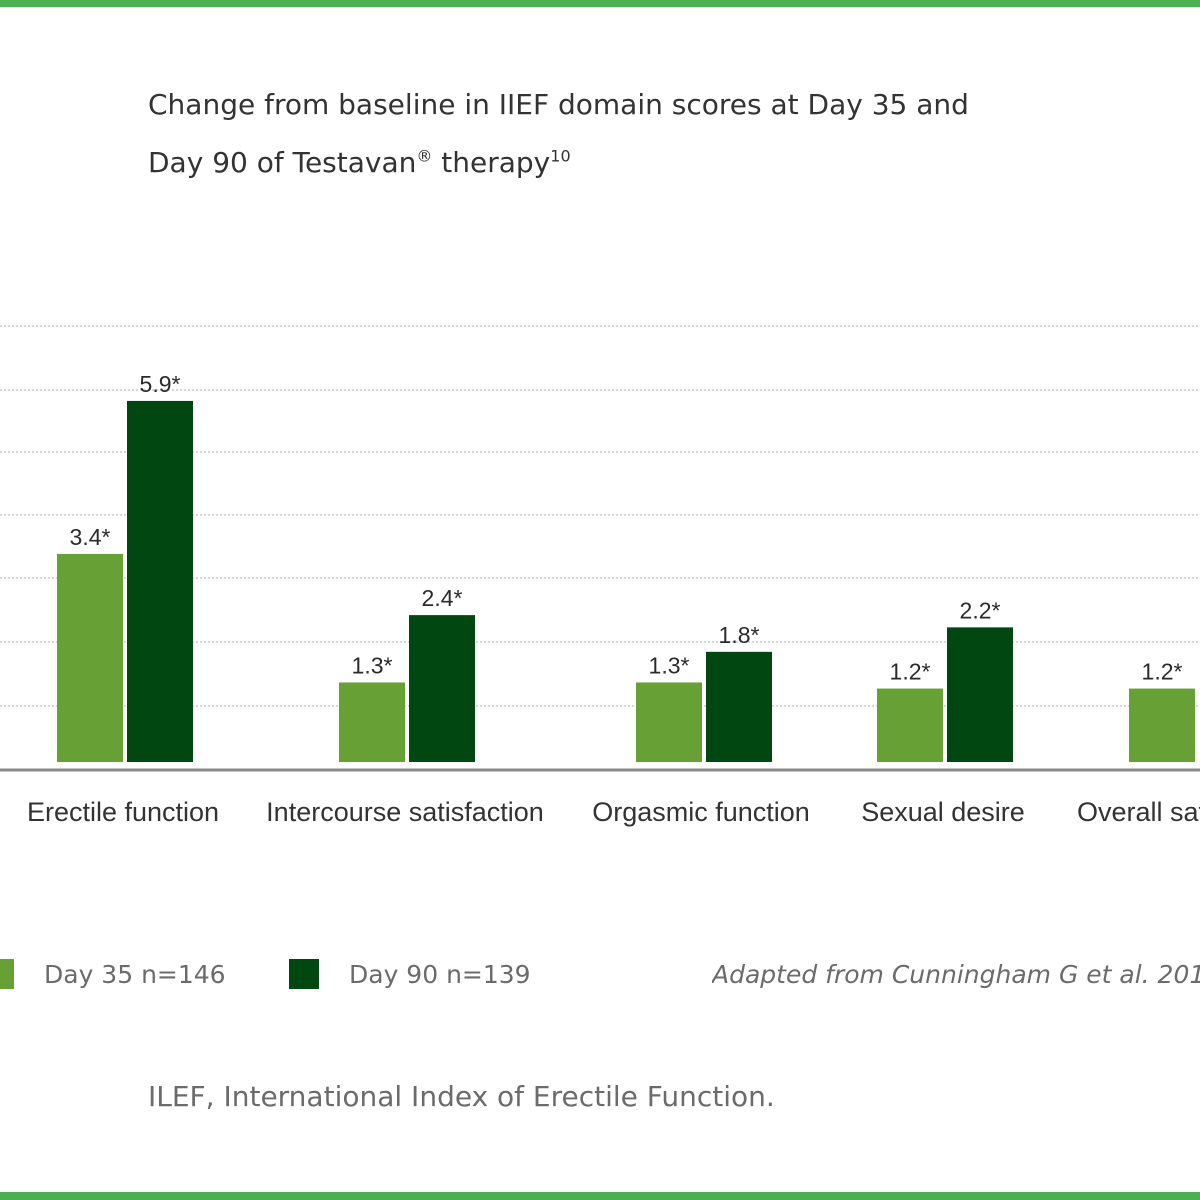 The height and width of the screenshot is (1200, 1200). What do you see at coordinates (90, 537) in the screenshot?
I see `value-label-day35-0: 3.4*` at bounding box center [90, 537].